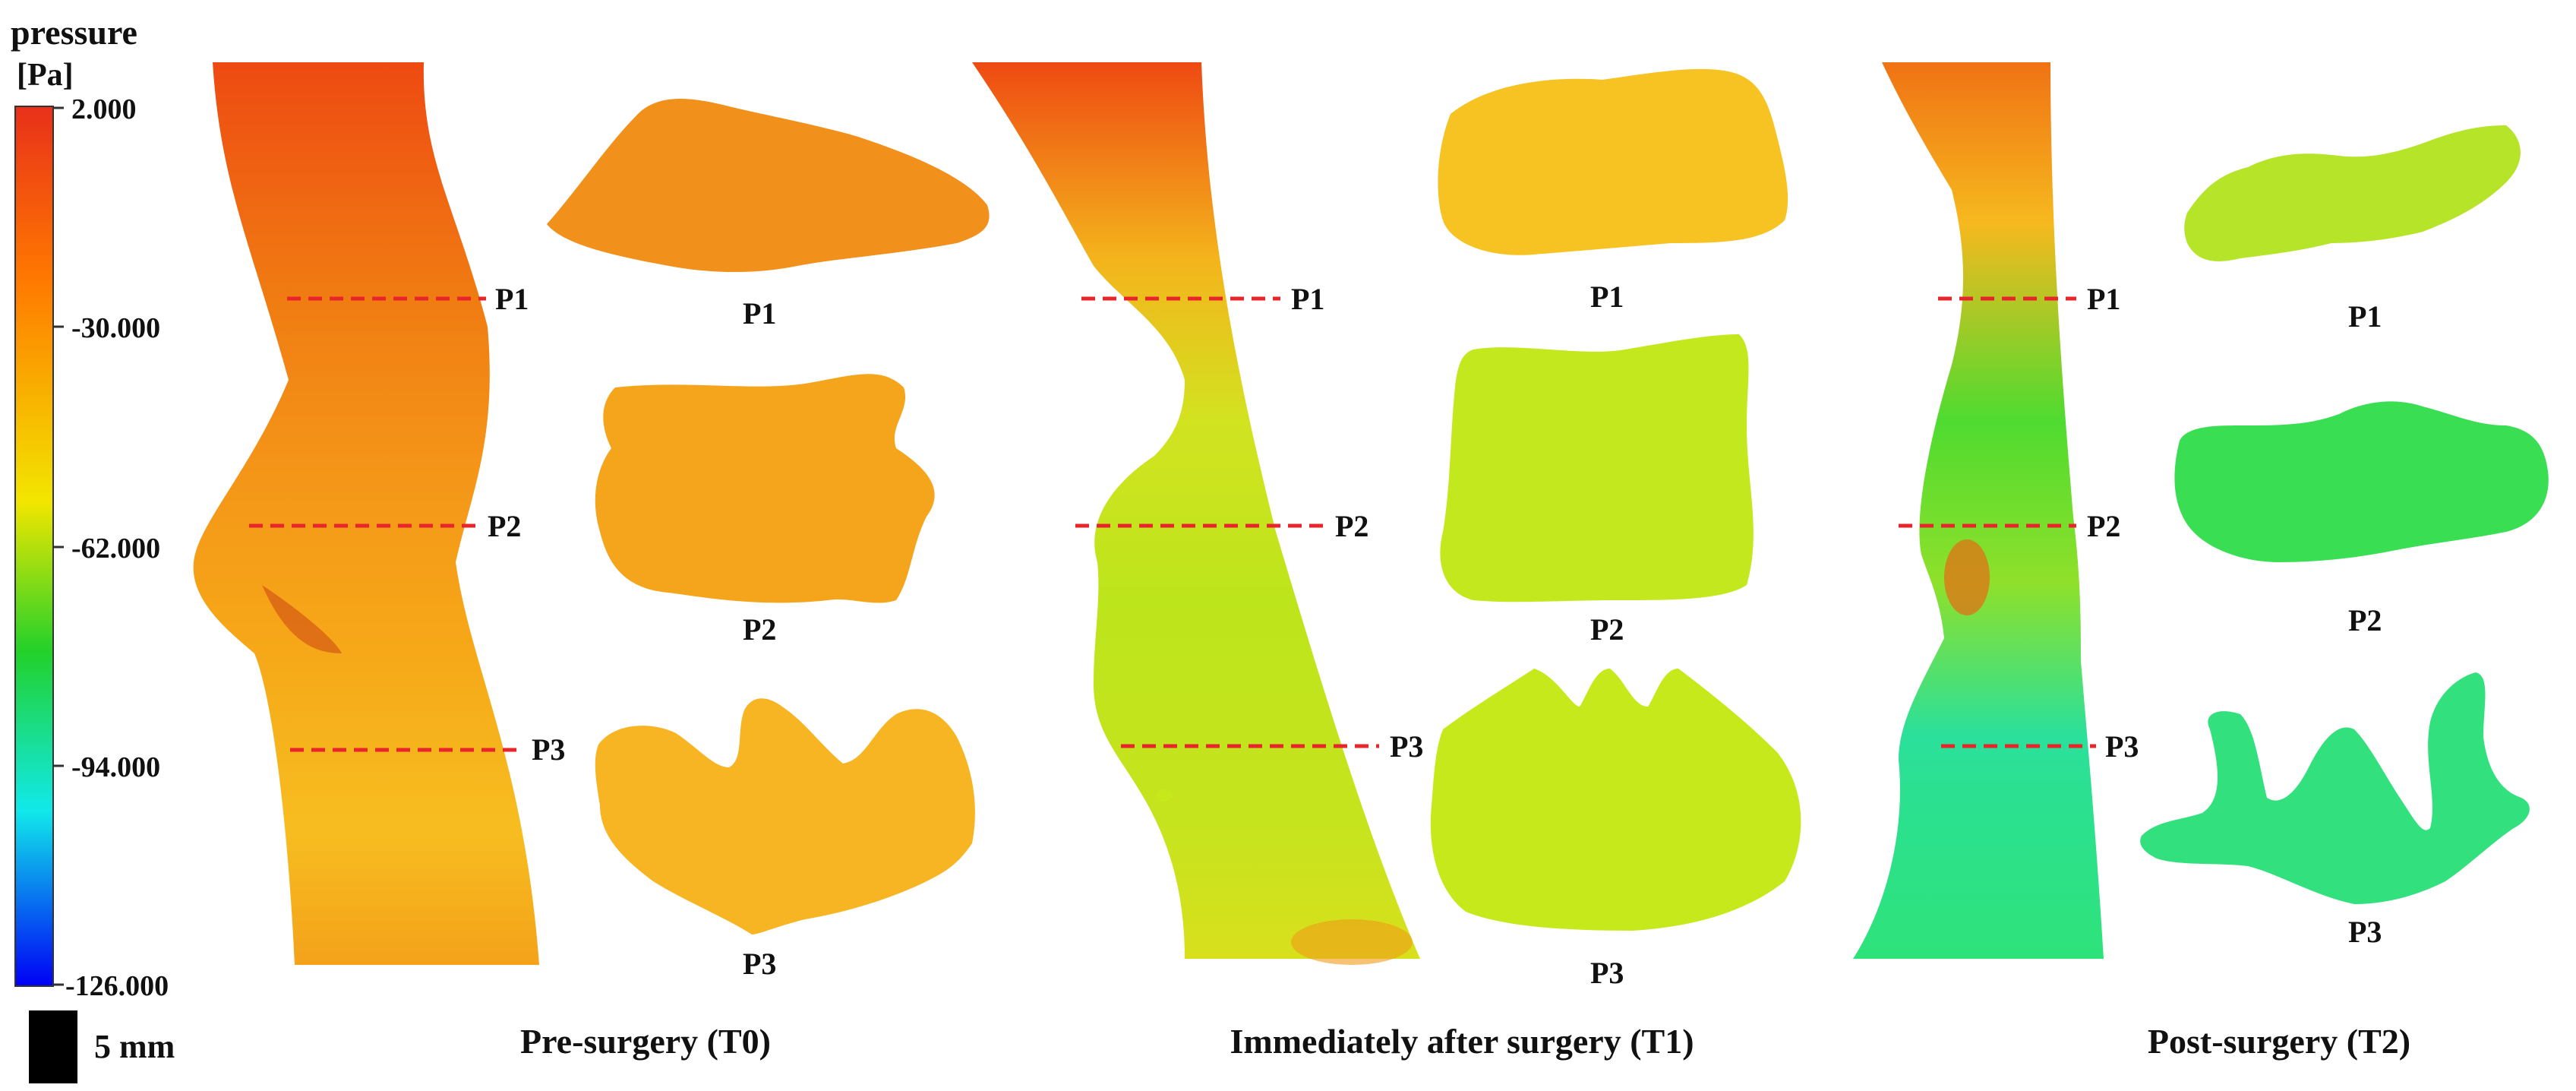 The image size is (2576, 1091). What do you see at coordinates (759, 964) in the screenshot?
I see `slice-label-t0-p3: P3` at bounding box center [759, 964].